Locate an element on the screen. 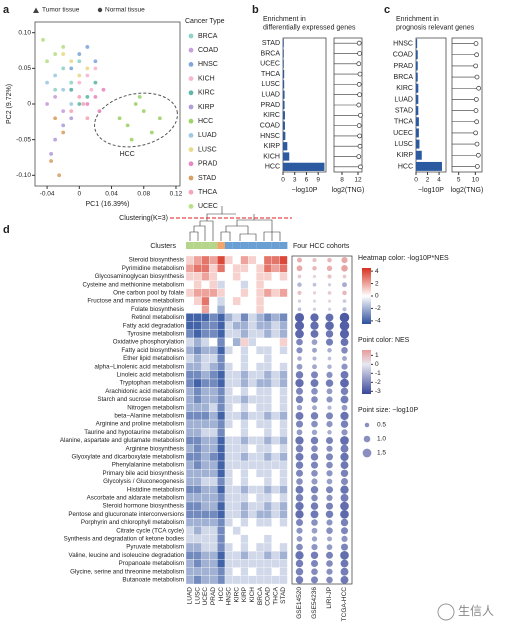  category-label: STAD is located at coordinates (404, 110).